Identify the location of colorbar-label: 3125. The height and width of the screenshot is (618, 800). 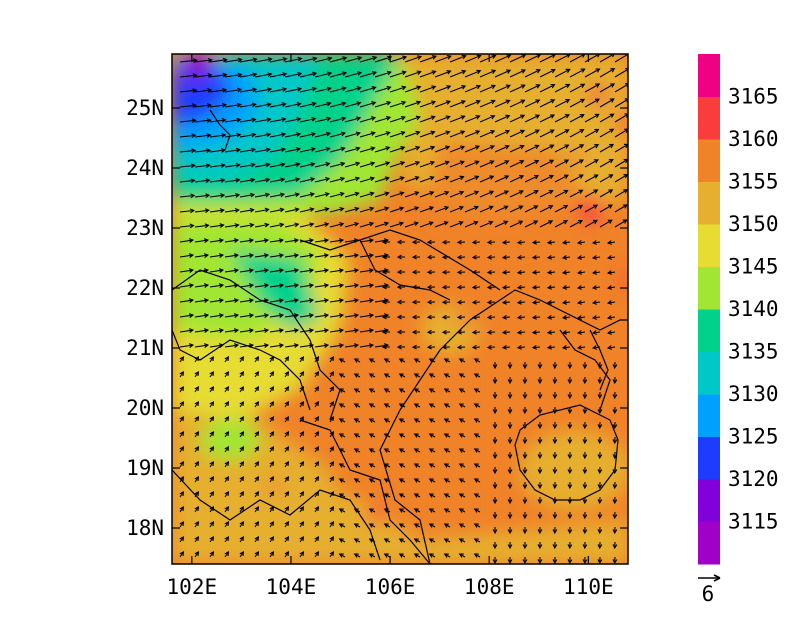
(753, 437).